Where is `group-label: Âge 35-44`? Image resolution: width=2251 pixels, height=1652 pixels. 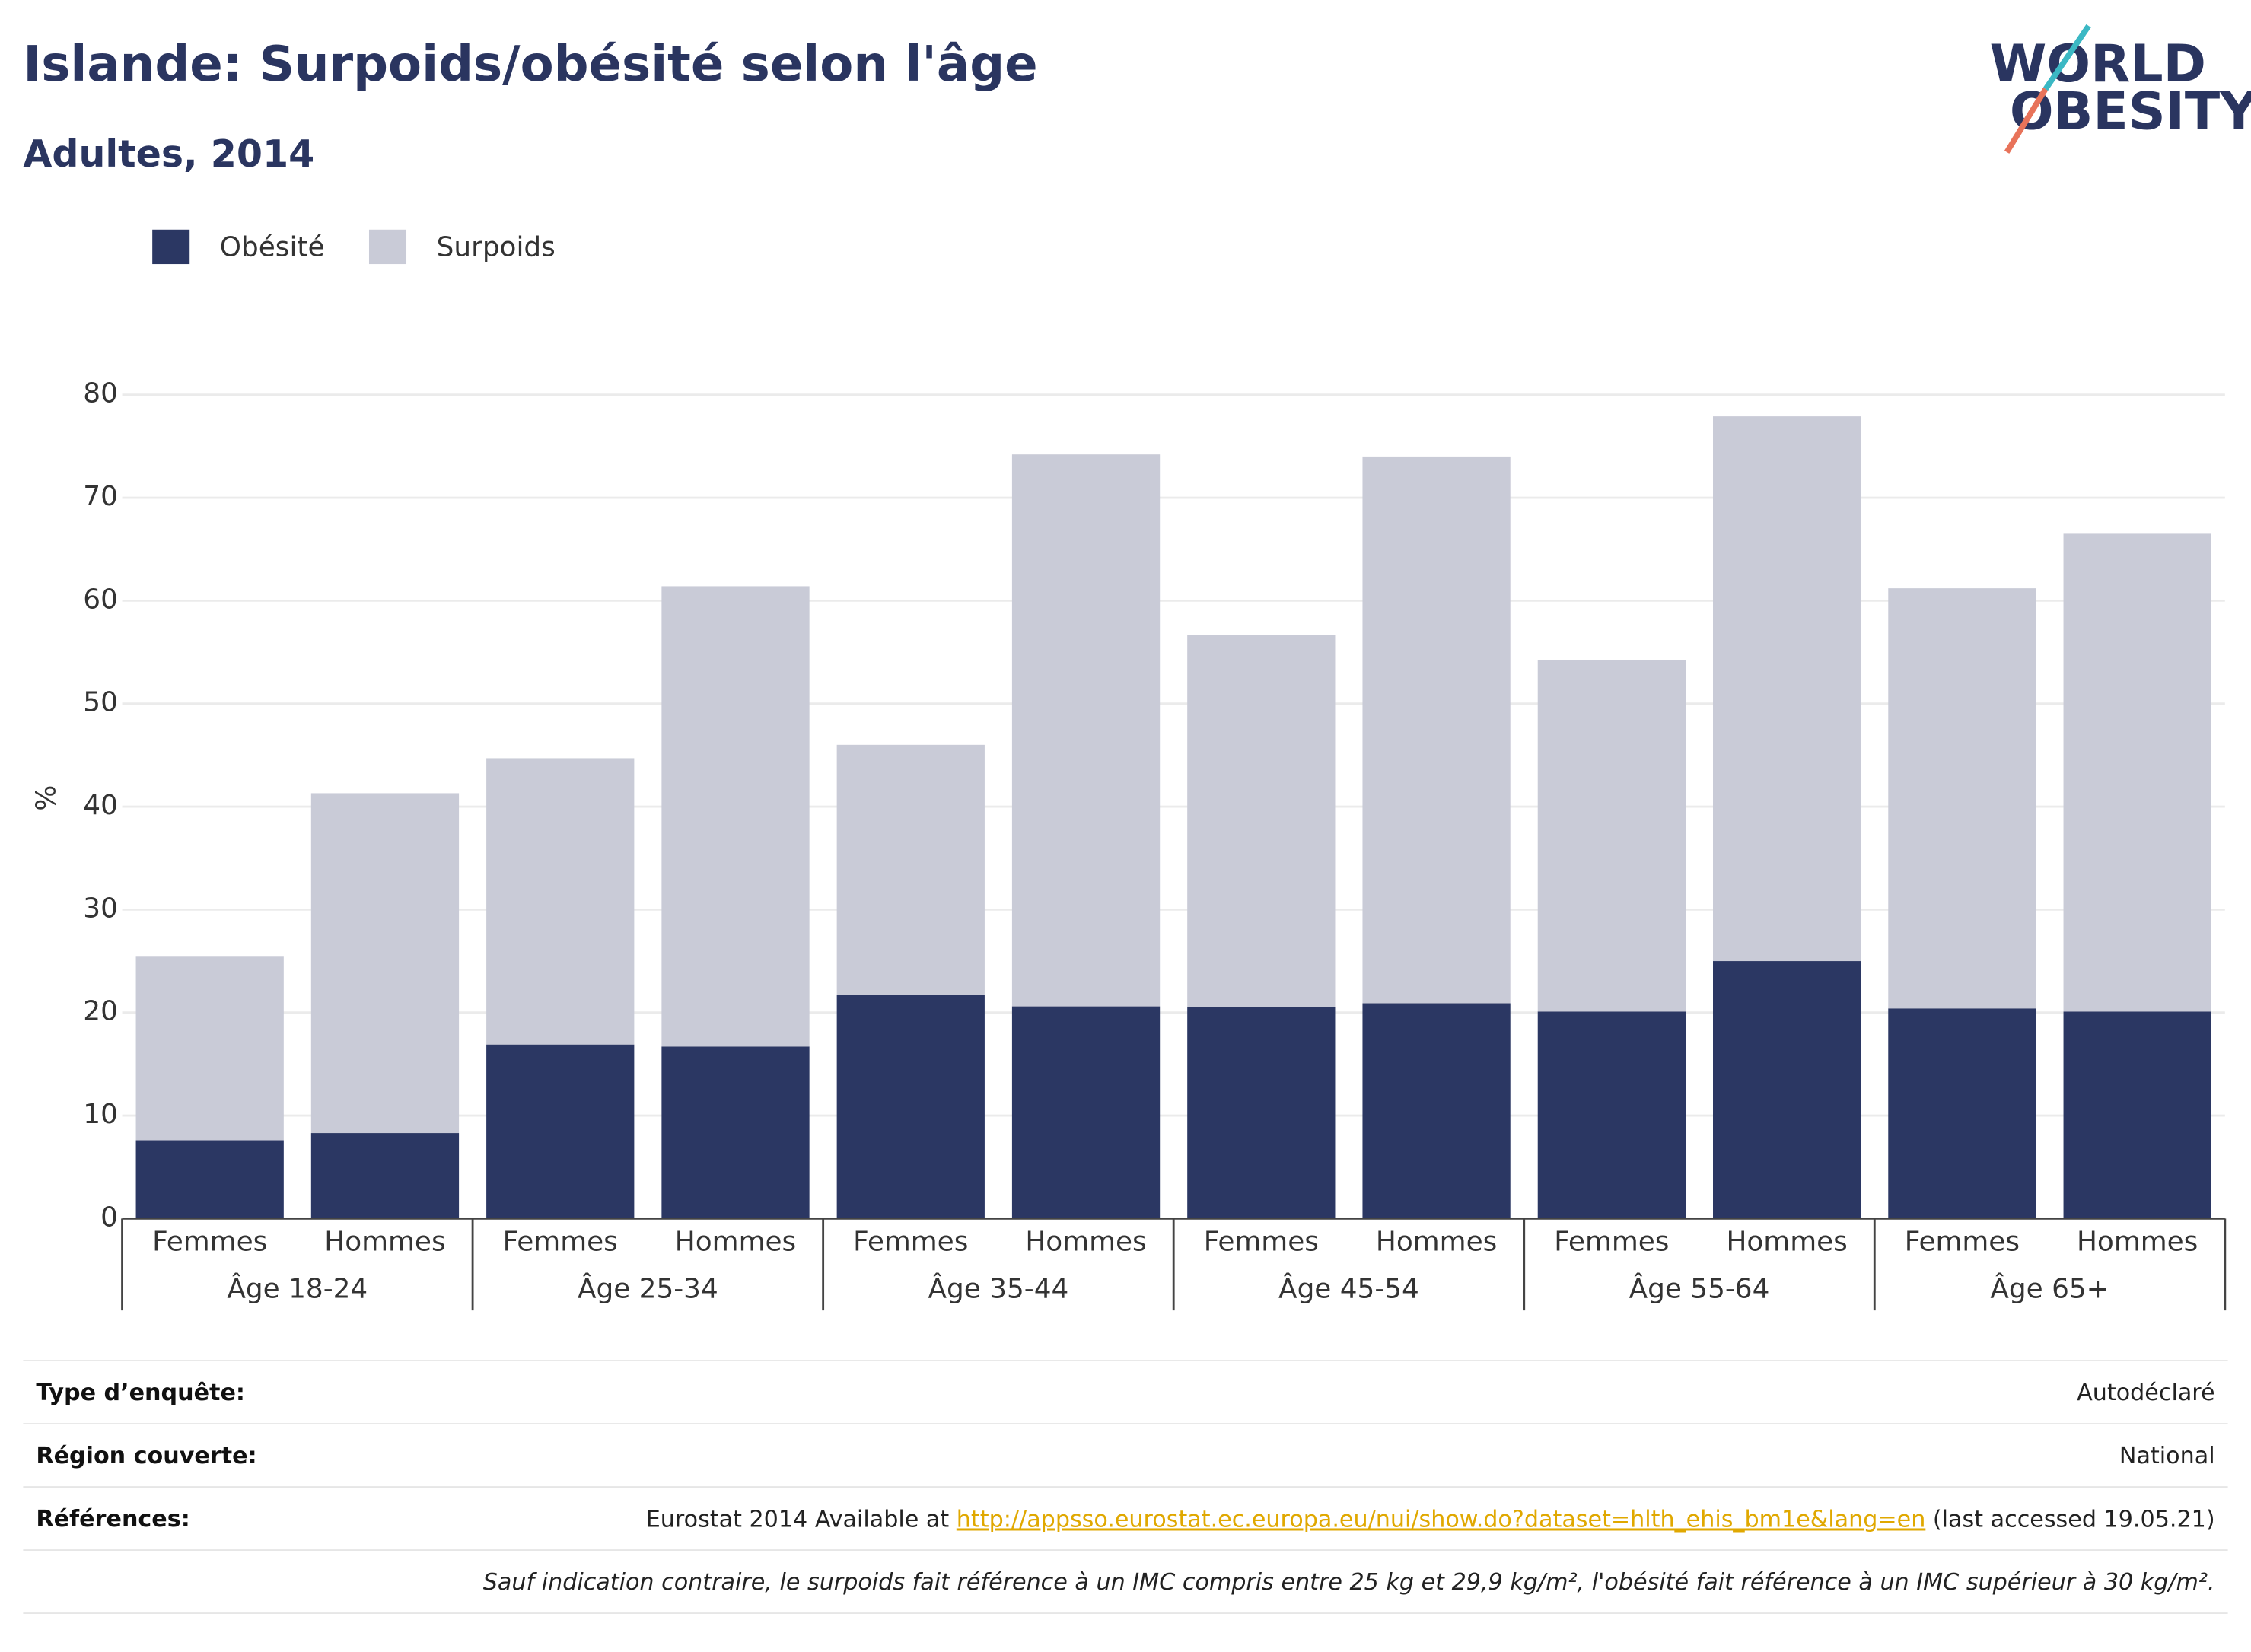
group-label: Âge 35-44 is located at coordinates (998, 1289).